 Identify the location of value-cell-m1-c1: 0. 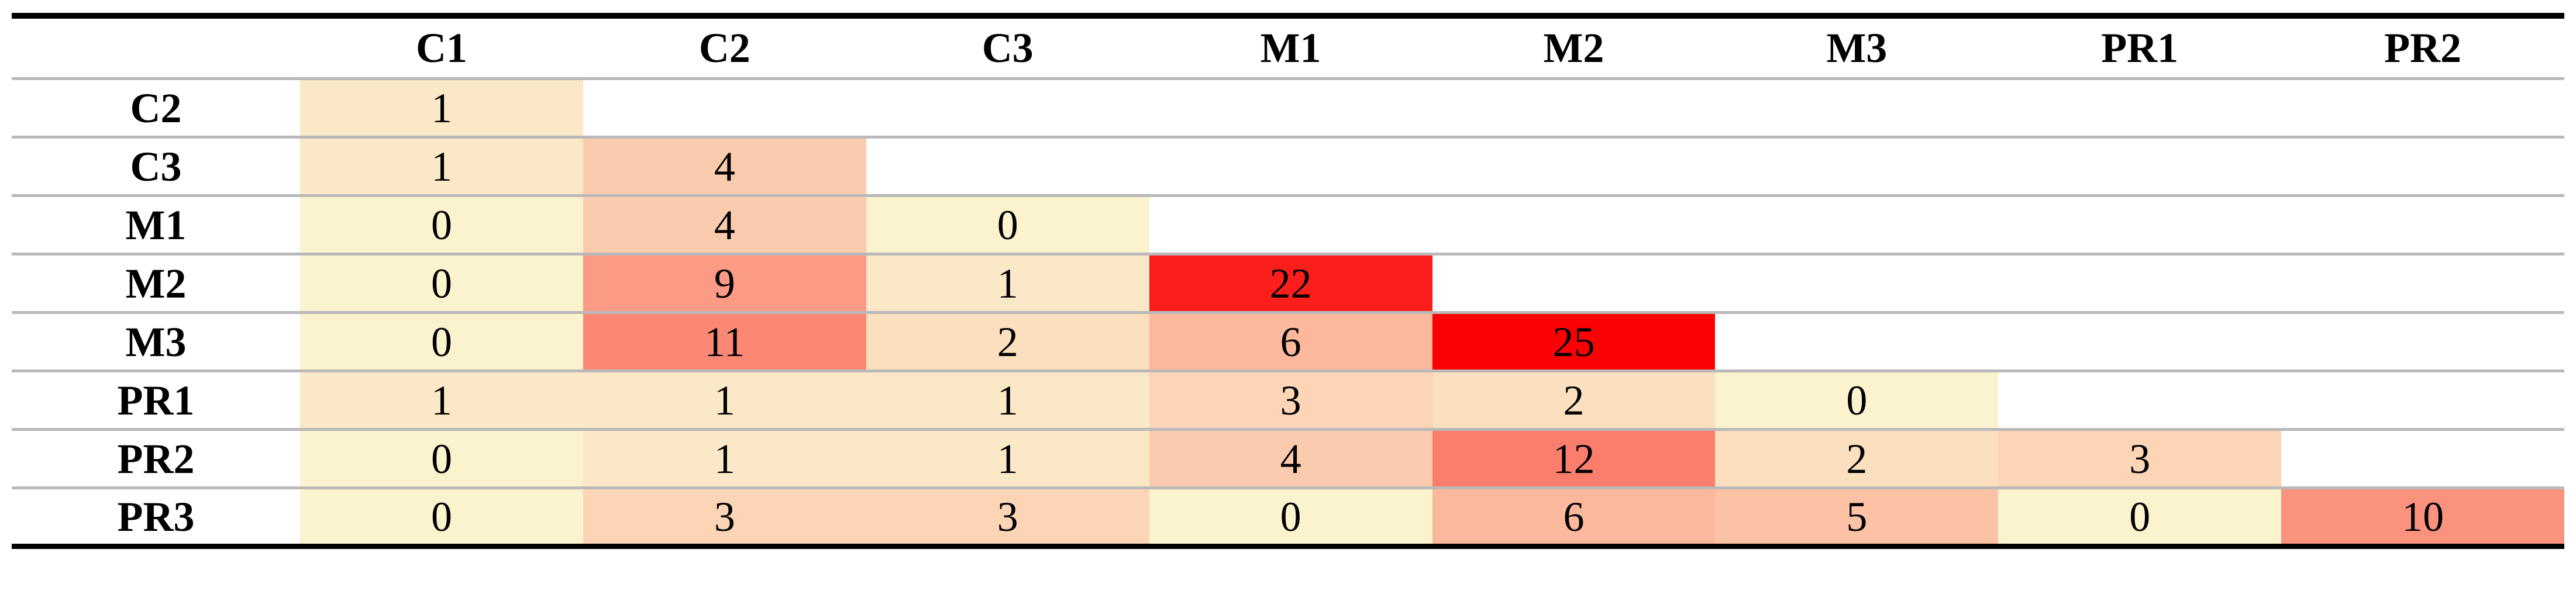
(441, 224).